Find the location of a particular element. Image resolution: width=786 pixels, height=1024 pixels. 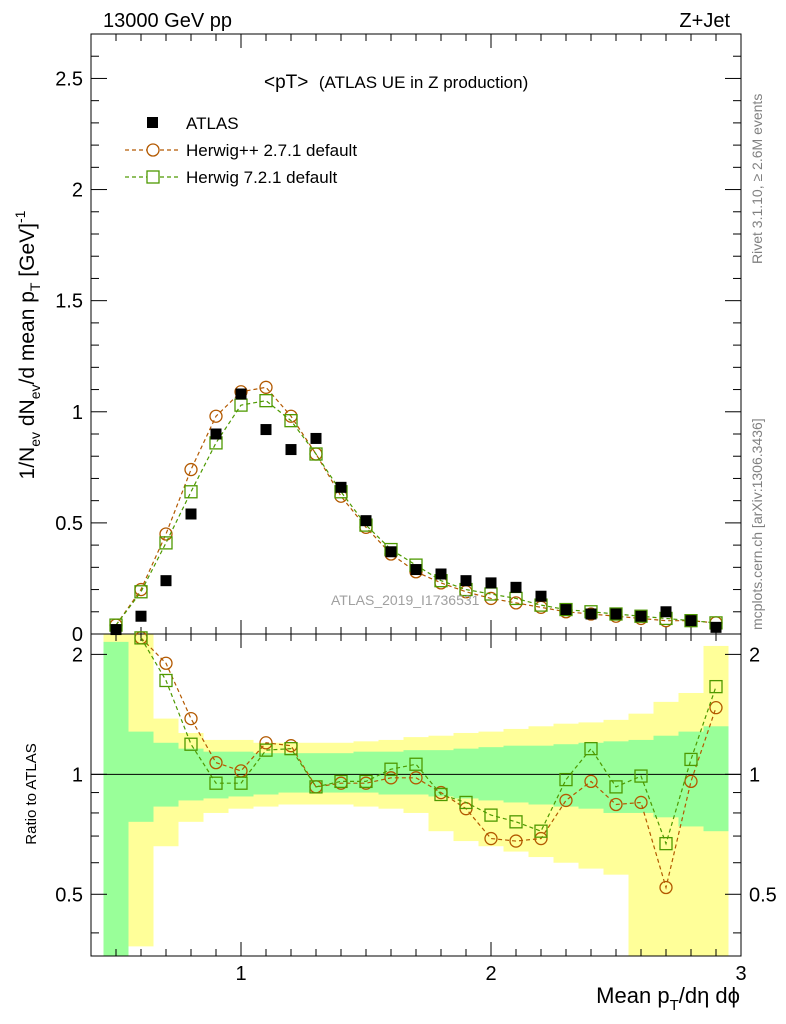

plot-title: <pT> (ATLAS UE in Z production) is located at coordinates (396, 82).